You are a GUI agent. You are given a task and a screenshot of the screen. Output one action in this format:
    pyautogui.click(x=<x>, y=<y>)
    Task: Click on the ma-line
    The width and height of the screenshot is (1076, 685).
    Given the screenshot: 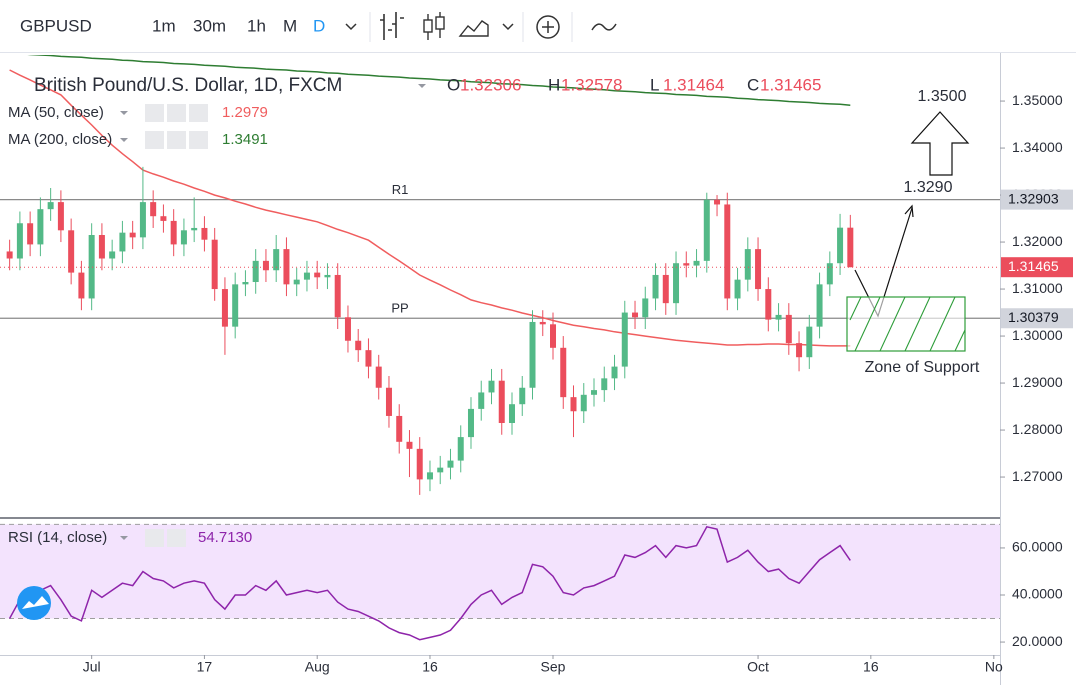 What is the action you would take?
    pyautogui.click(x=439, y=81)
    